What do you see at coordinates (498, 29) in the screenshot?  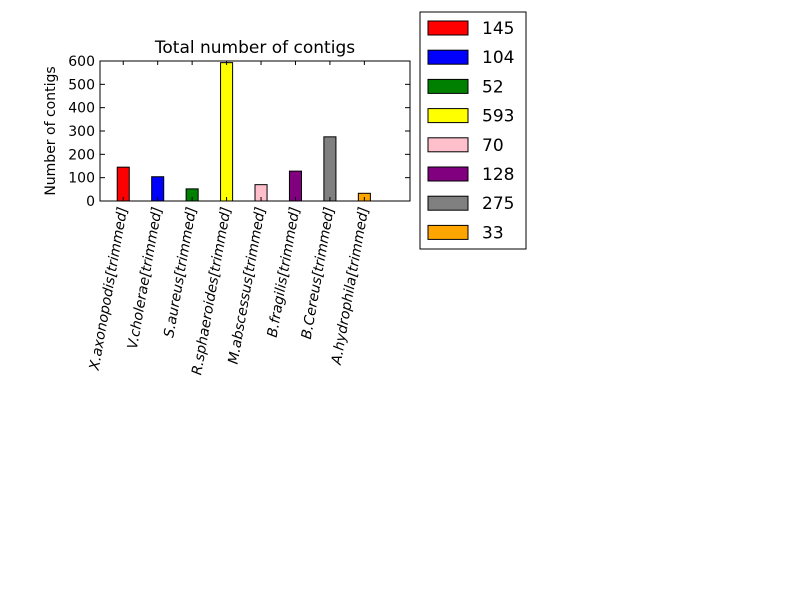 I see `legend-label: 145` at bounding box center [498, 29].